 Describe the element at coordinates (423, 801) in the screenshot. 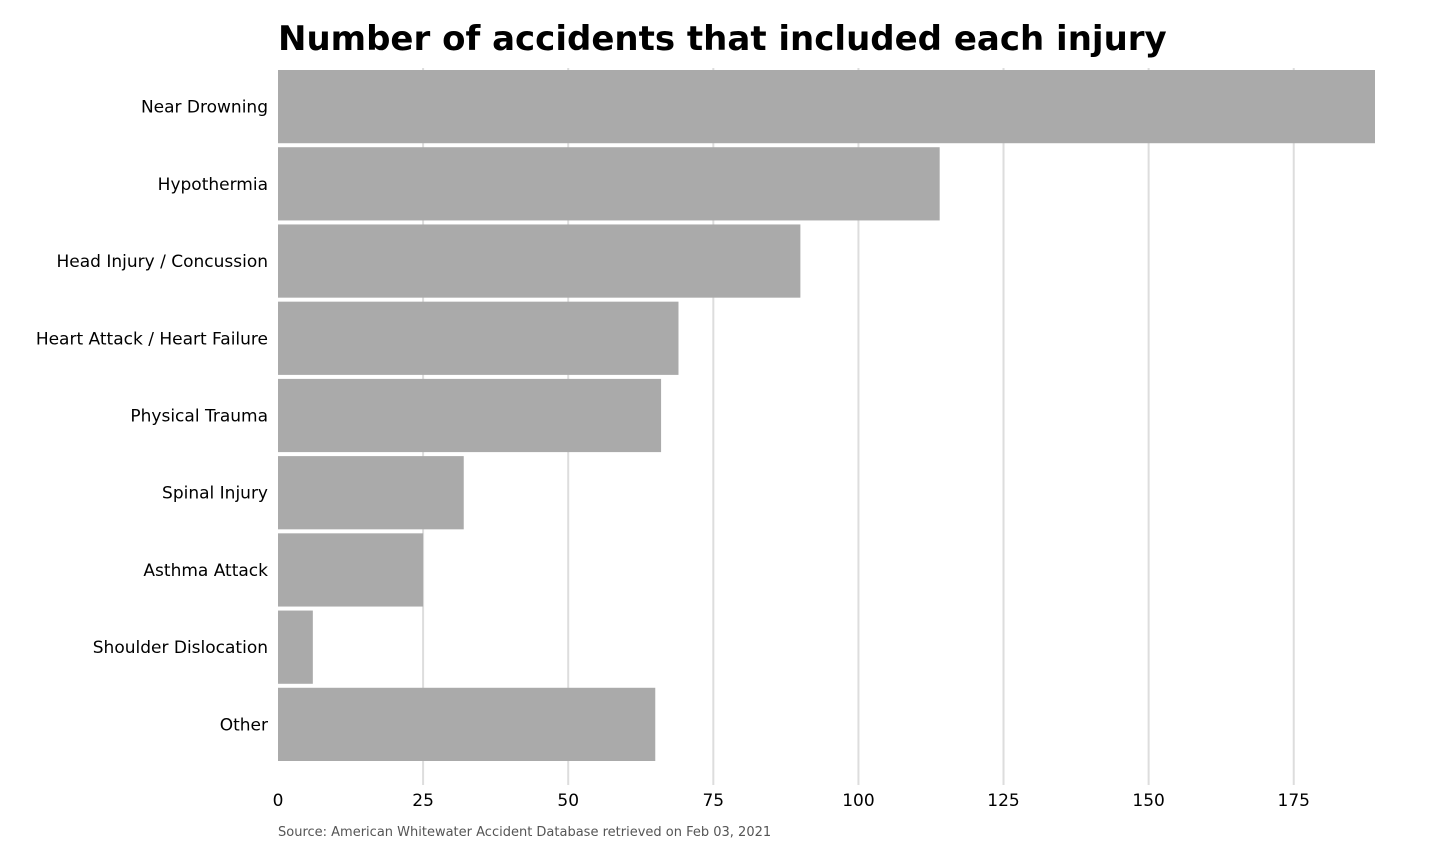

I see `x-tick-label: 25` at that location.